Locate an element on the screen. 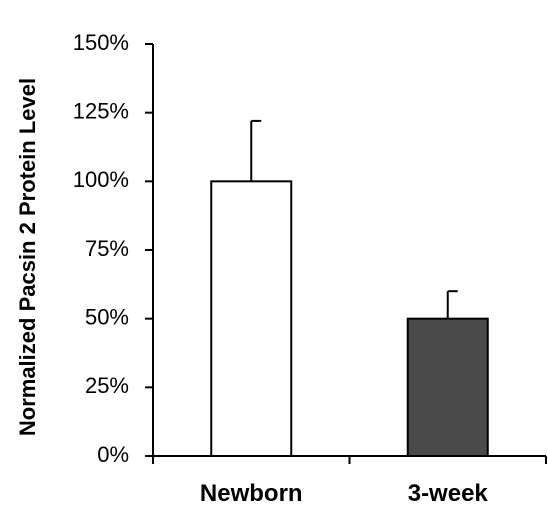 Image resolution: width=548 pixels, height=512 pixels. category-labels: Newborn 3-week is located at coordinates (344, 493).